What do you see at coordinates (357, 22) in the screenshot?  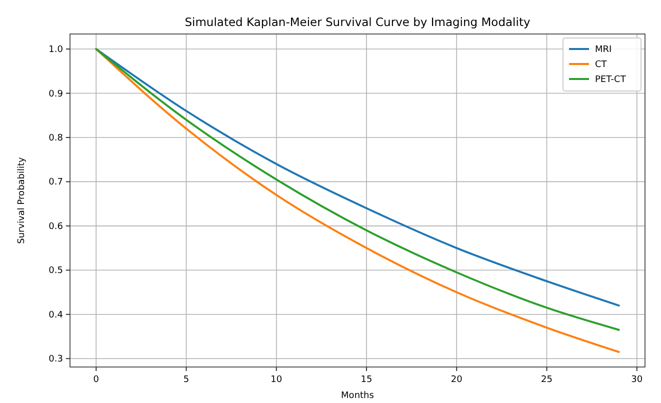 I see `chart-title: Simulated Kaplan-Meier Survival Curve by Imaging Modality` at bounding box center [357, 22].